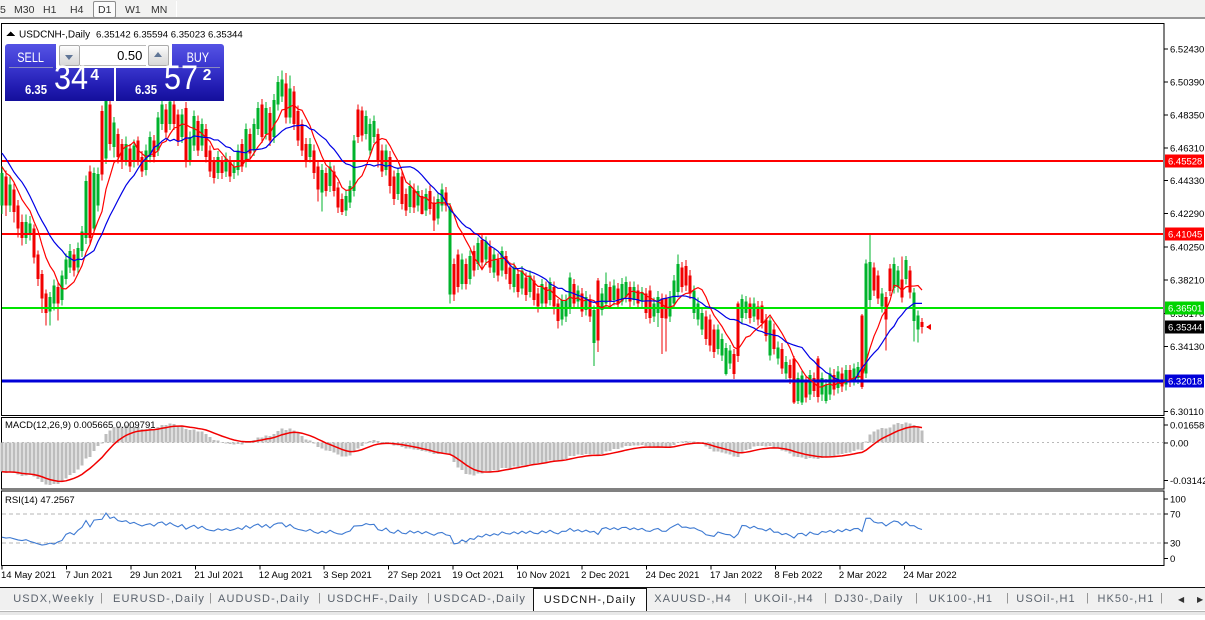 The width and height of the screenshot is (1205, 620). What do you see at coordinates (1187, 116) in the screenshot?
I see `svg-text: 6.48350` at bounding box center [1187, 116].